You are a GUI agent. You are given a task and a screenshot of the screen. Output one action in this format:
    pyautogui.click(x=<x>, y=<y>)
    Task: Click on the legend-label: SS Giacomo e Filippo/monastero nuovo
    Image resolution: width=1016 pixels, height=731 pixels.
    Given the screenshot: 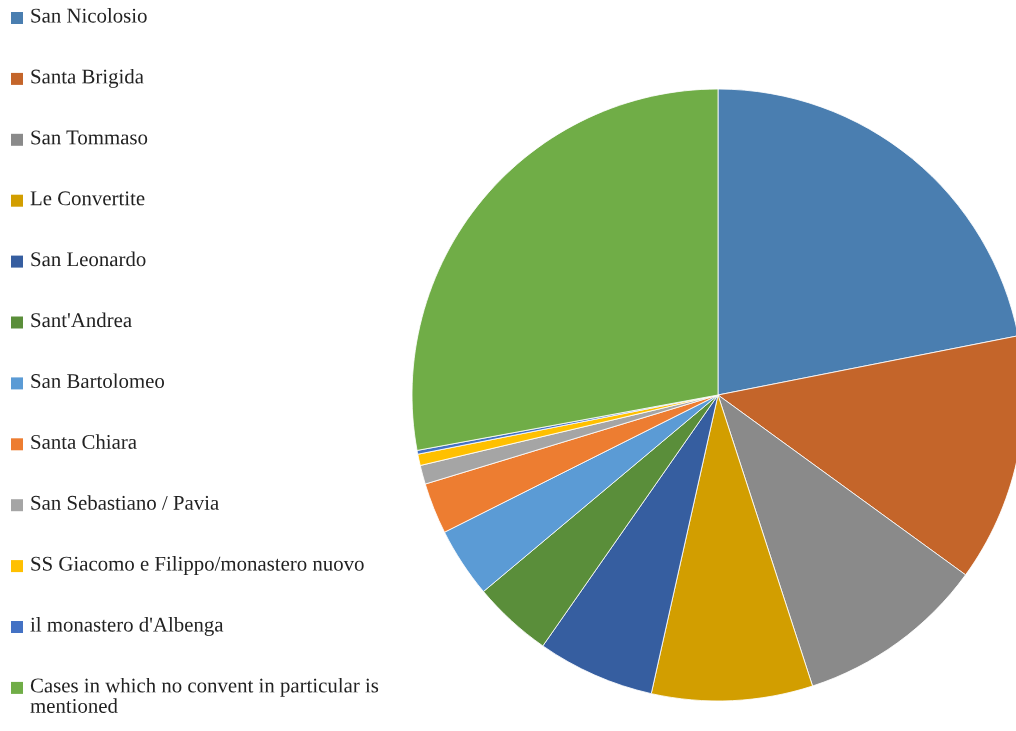 What is the action you would take?
    pyautogui.click(x=197, y=565)
    